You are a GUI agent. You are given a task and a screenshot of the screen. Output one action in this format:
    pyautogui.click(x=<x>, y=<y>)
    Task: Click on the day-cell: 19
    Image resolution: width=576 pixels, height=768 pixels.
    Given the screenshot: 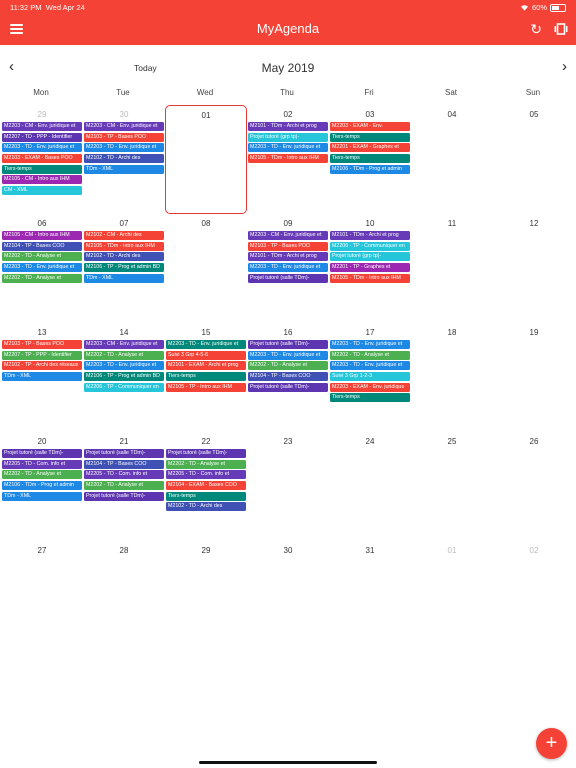 What is the action you would take?
    pyautogui.click(x=534, y=377)
    